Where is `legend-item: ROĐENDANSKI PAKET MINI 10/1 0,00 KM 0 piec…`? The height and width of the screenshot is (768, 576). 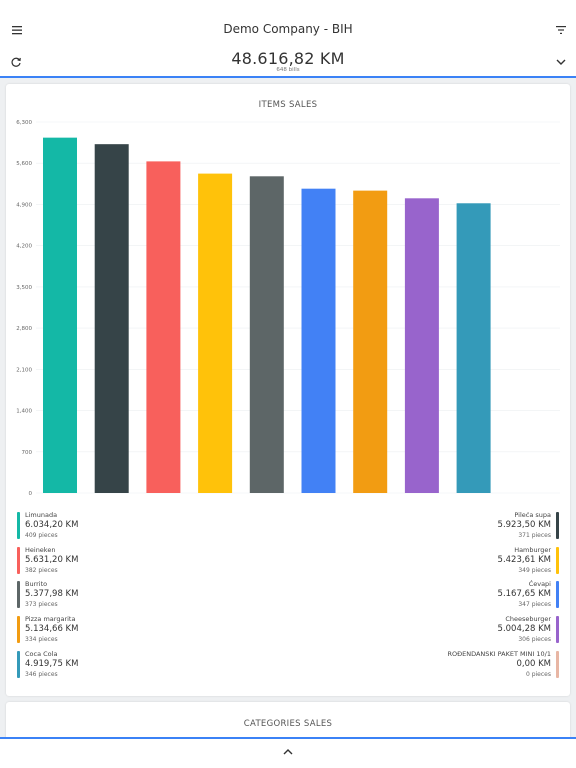 legend-item: ROĐENDANSKI PAKET MINI 10/1 0,00 KM 0 piec… is located at coordinates (459, 663).